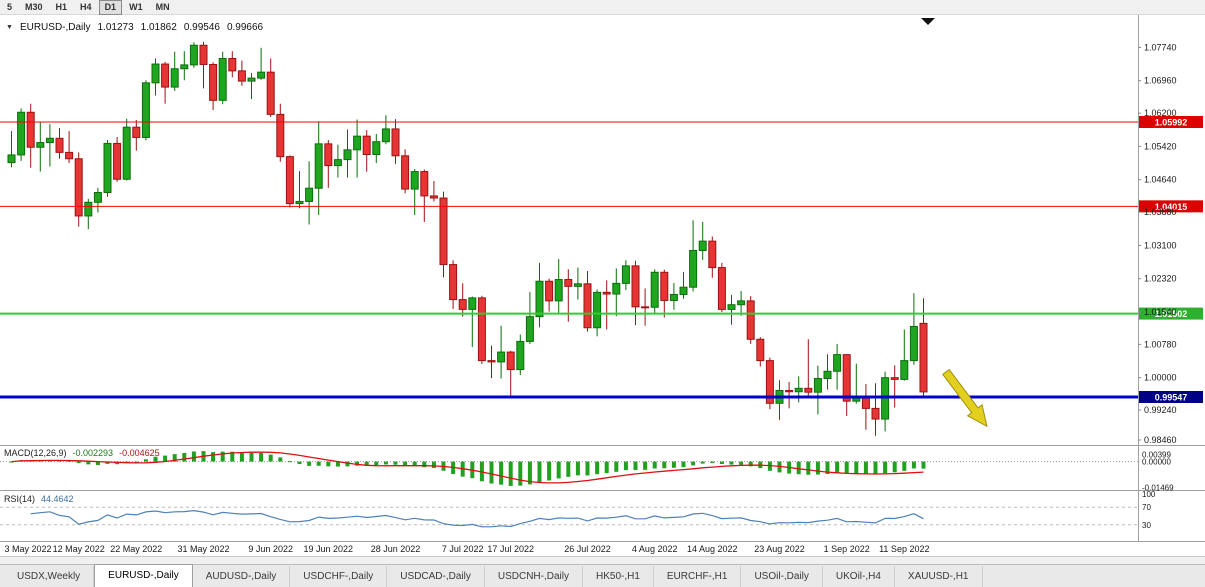  Describe the element at coordinates (1160, 47) in the screenshot. I see `price-axis-tick: 1.07740` at that location.